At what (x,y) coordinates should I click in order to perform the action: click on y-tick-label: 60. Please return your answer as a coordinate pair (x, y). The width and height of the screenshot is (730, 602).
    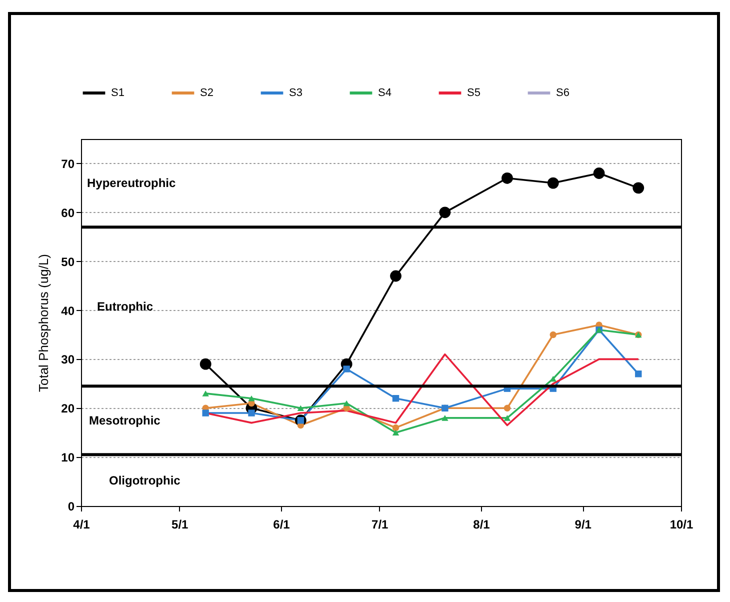
    Looking at the image, I should click on (68, 213).